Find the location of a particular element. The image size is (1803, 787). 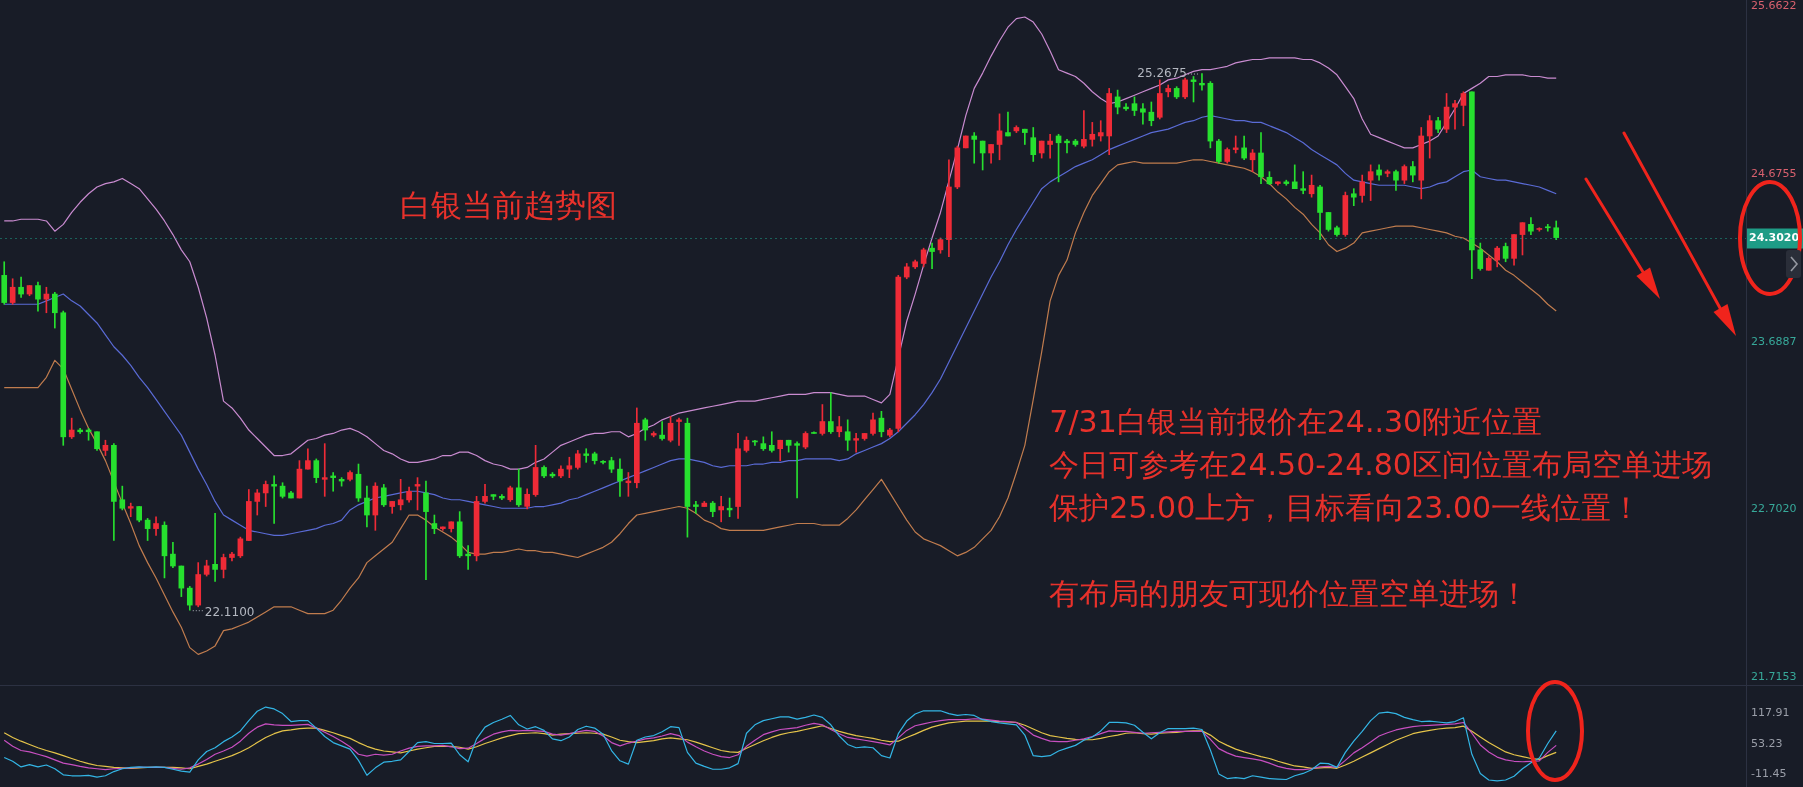

annotation: 22.1100 is located at coordinates (229, 612).